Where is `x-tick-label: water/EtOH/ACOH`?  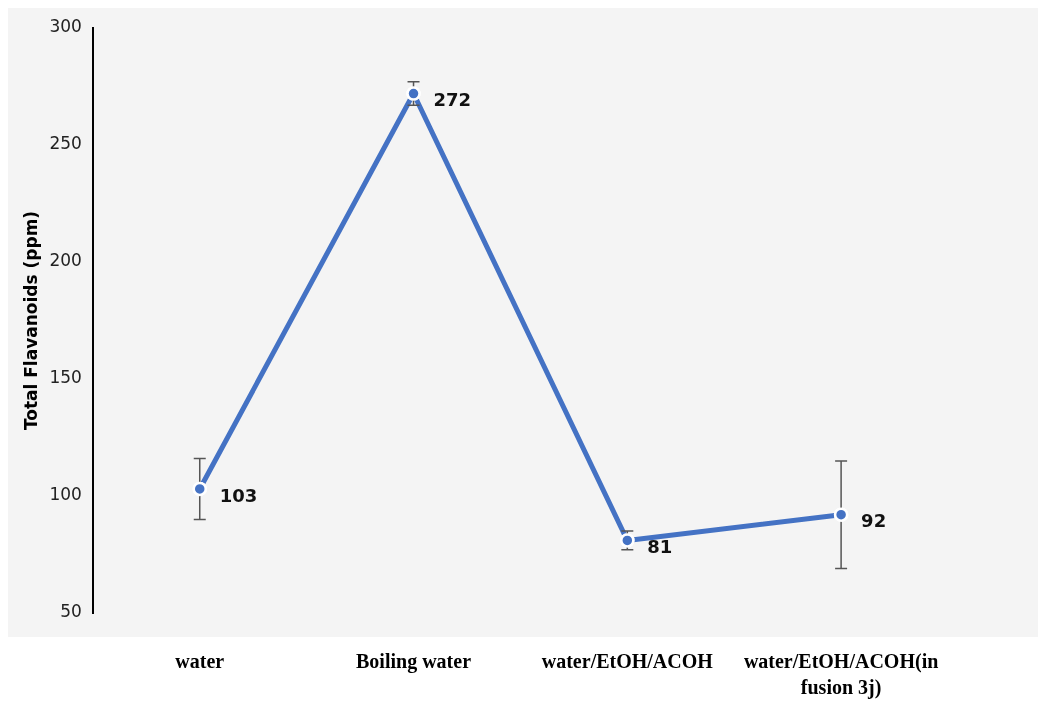 x-tick-label: water/EtOH/ACOH is located at coordinates (627, 661).